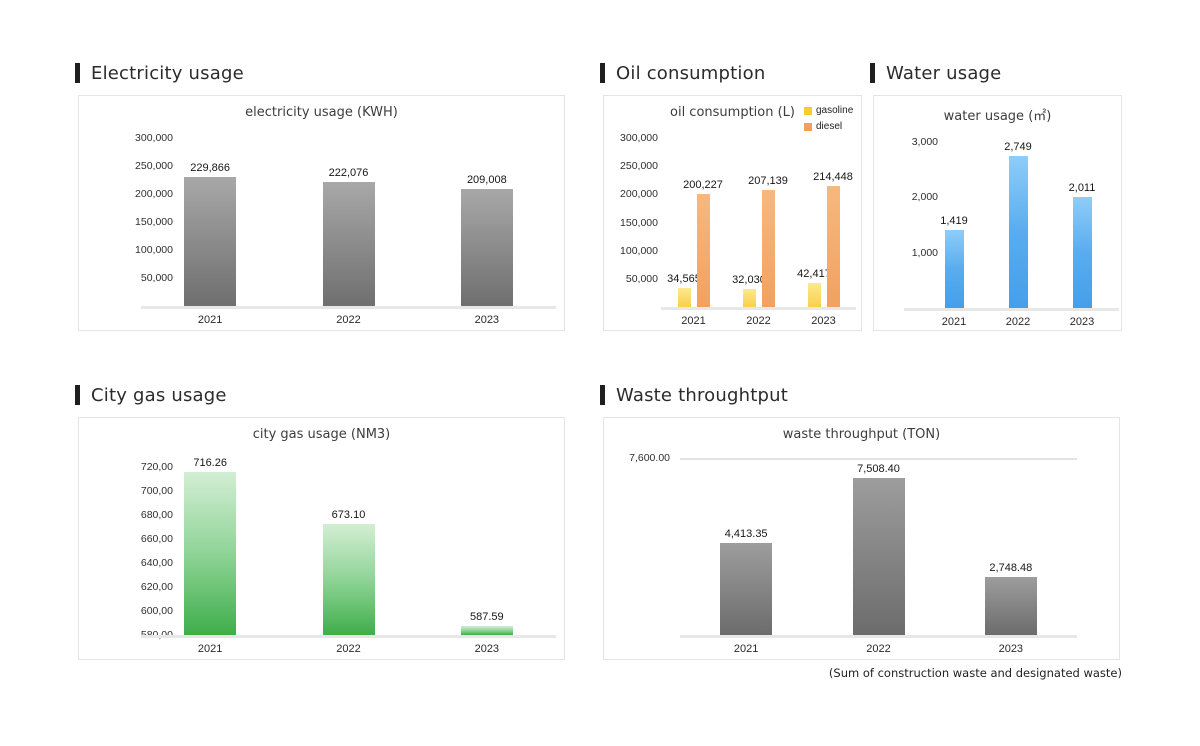 This screenshot has height=746, width=1200. Describe the element at coordinates (210, 241) in the screenshot. I see `electricity-bar-2021` at that location.